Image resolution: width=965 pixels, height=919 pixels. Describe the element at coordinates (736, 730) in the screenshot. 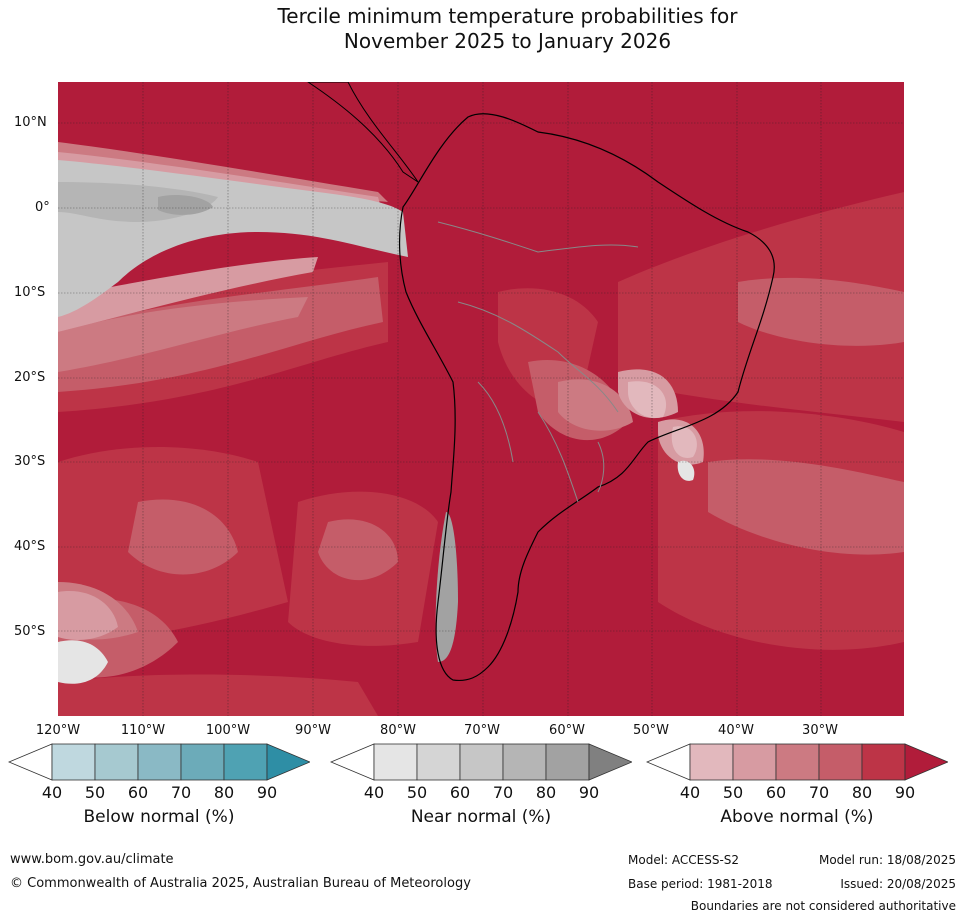

I see `lon-label-40w: 40°W` at that location.